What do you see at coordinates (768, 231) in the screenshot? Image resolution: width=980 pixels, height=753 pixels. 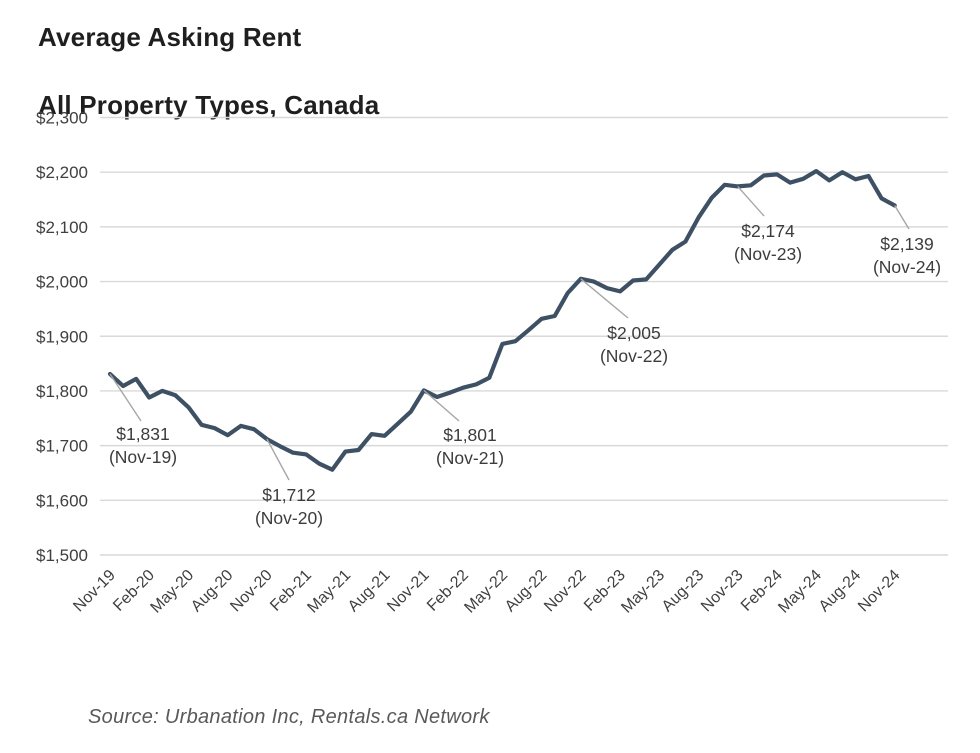 I see `annotation-value-label: $2,174` at bounding box center [768, 231].